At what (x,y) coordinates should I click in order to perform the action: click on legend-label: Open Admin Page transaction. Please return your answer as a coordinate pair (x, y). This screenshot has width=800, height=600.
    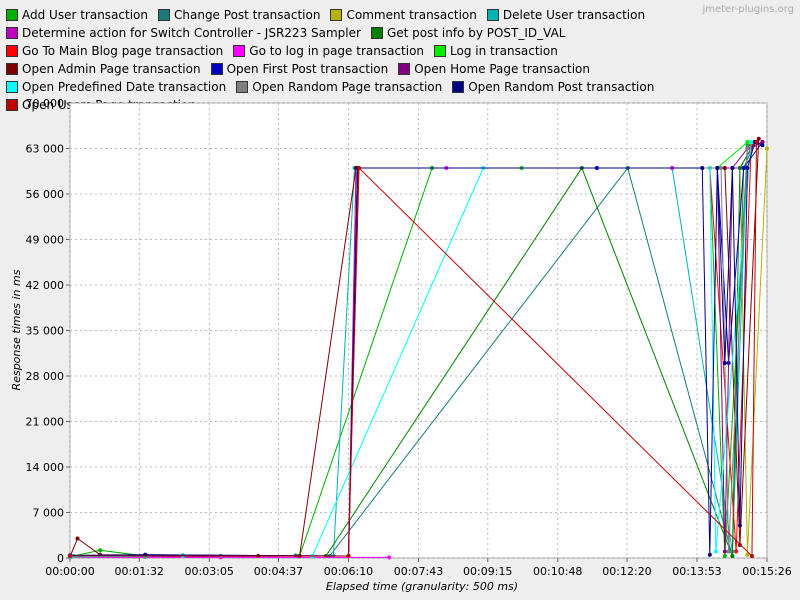
    Looking at the image, I should click on (111, 69).